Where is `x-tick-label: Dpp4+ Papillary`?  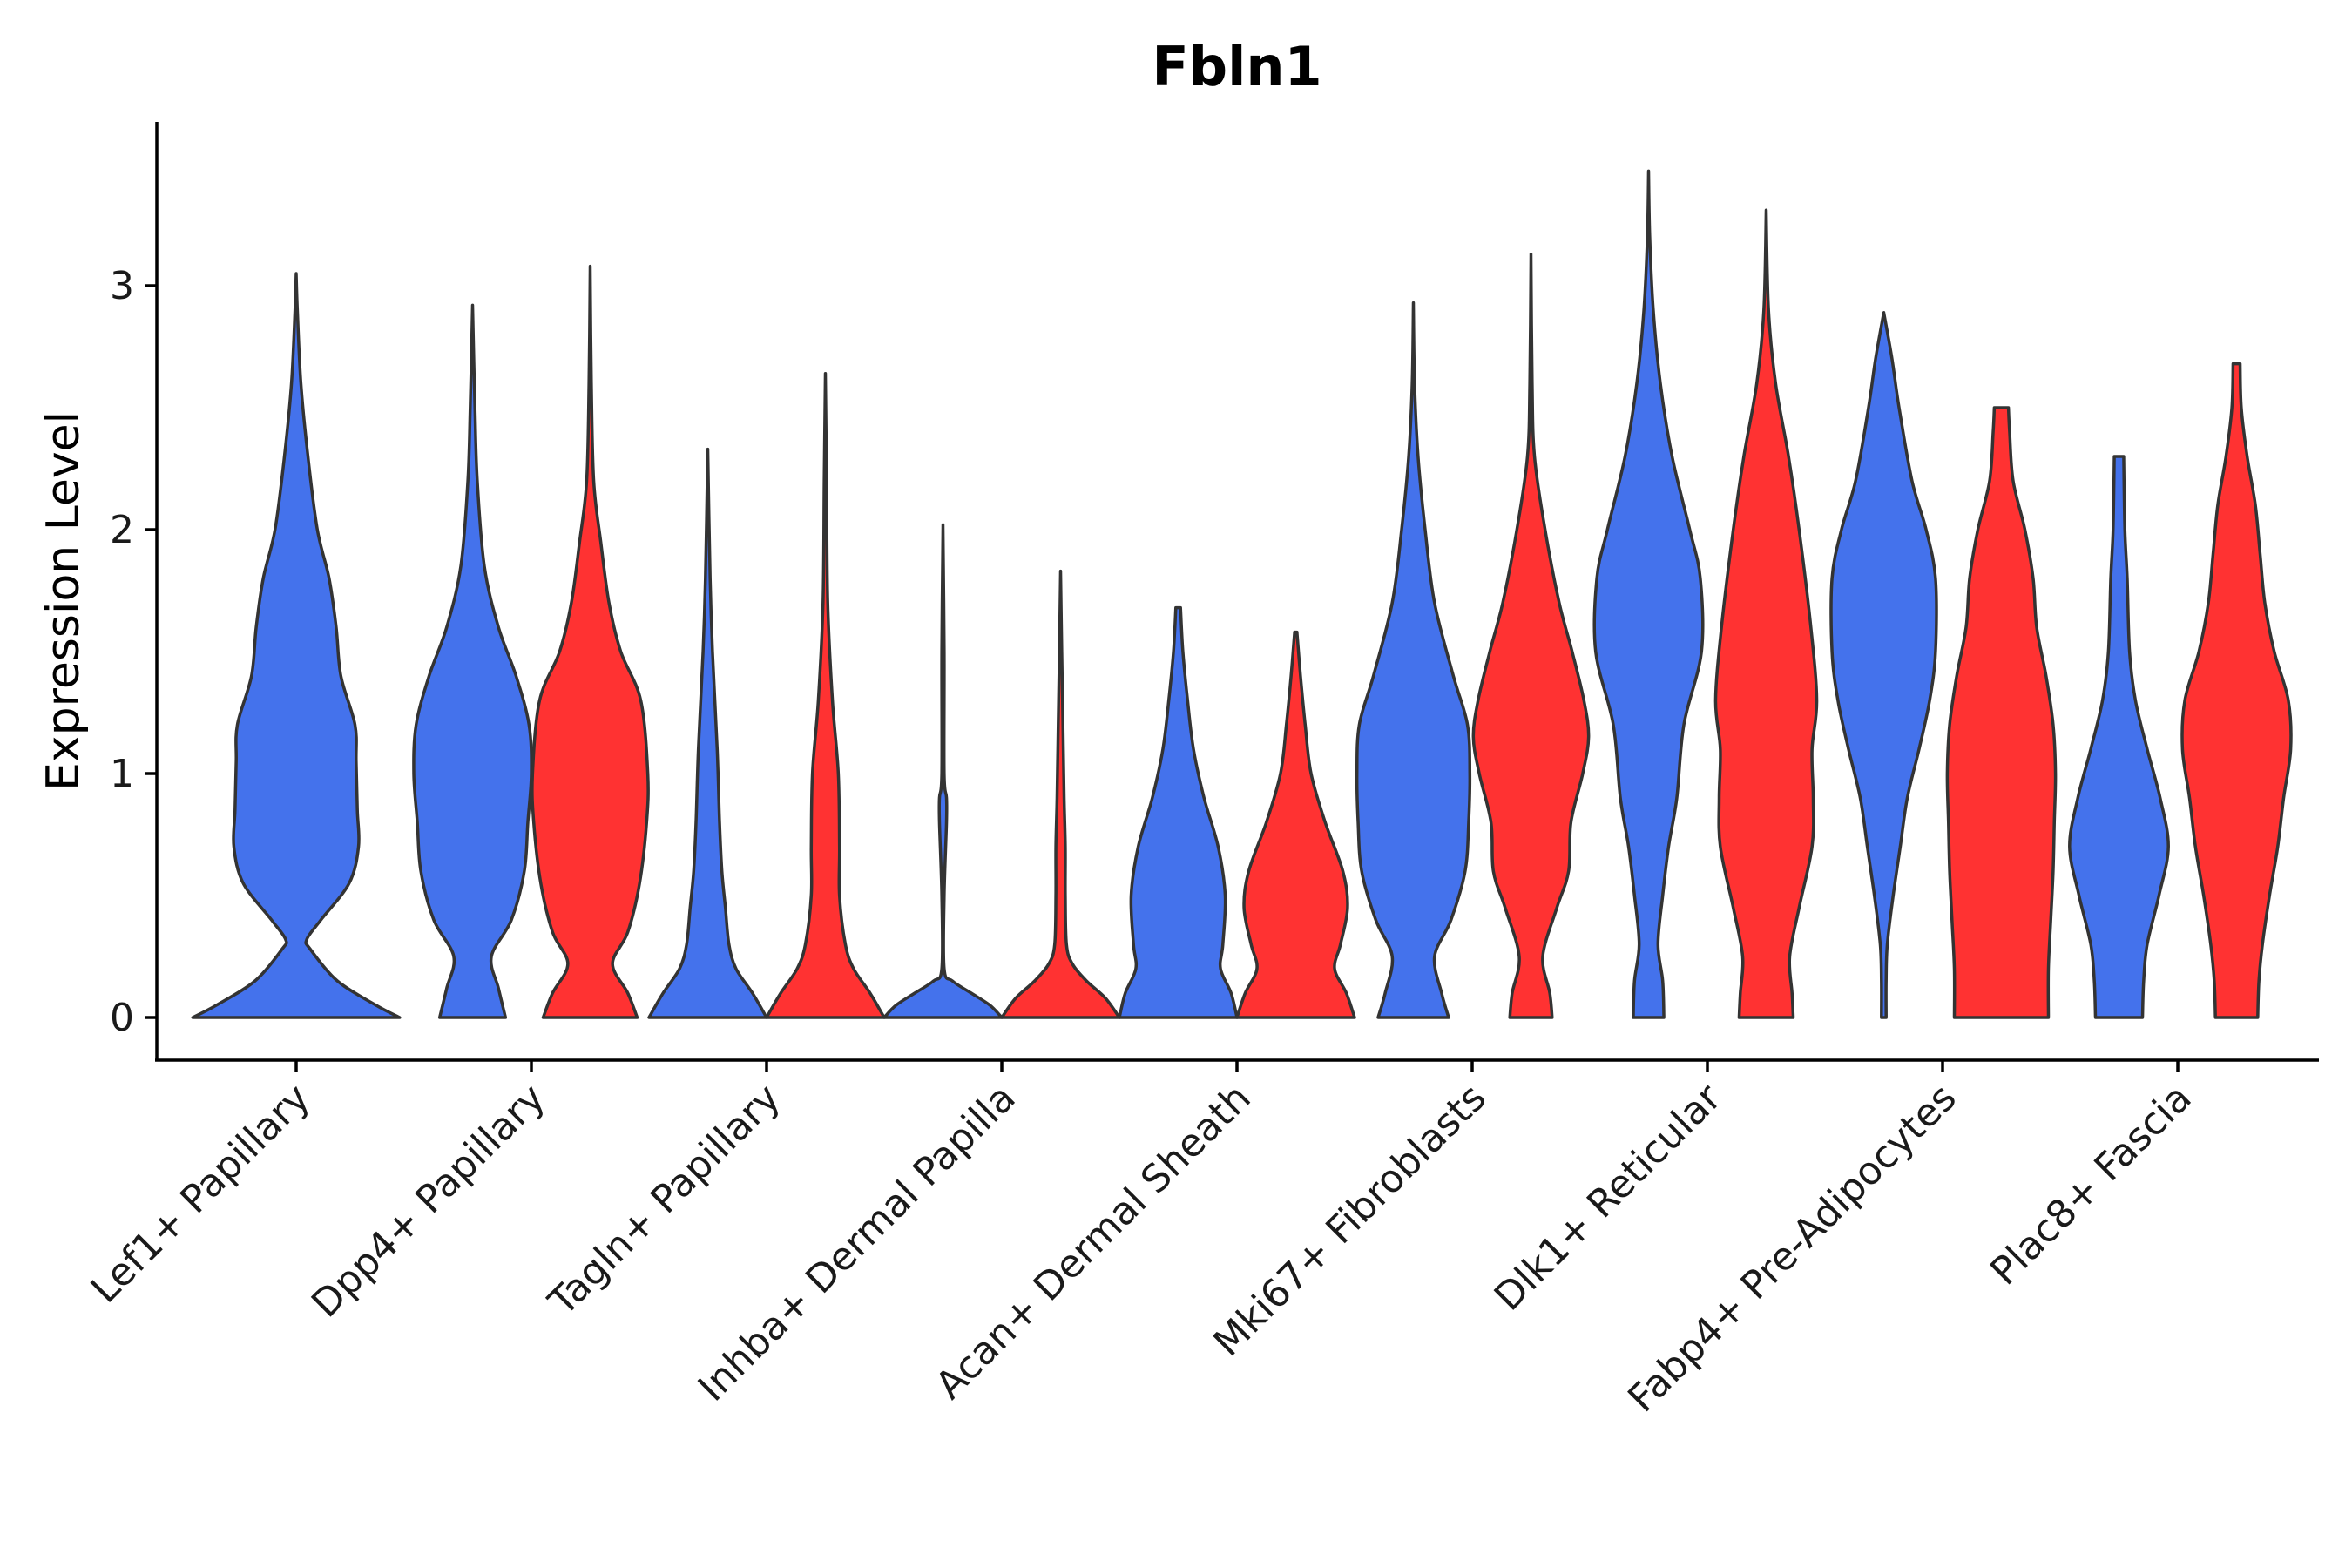 x-tick-label: Dpp4+ Papillary is located at coordinates (428, 1201).